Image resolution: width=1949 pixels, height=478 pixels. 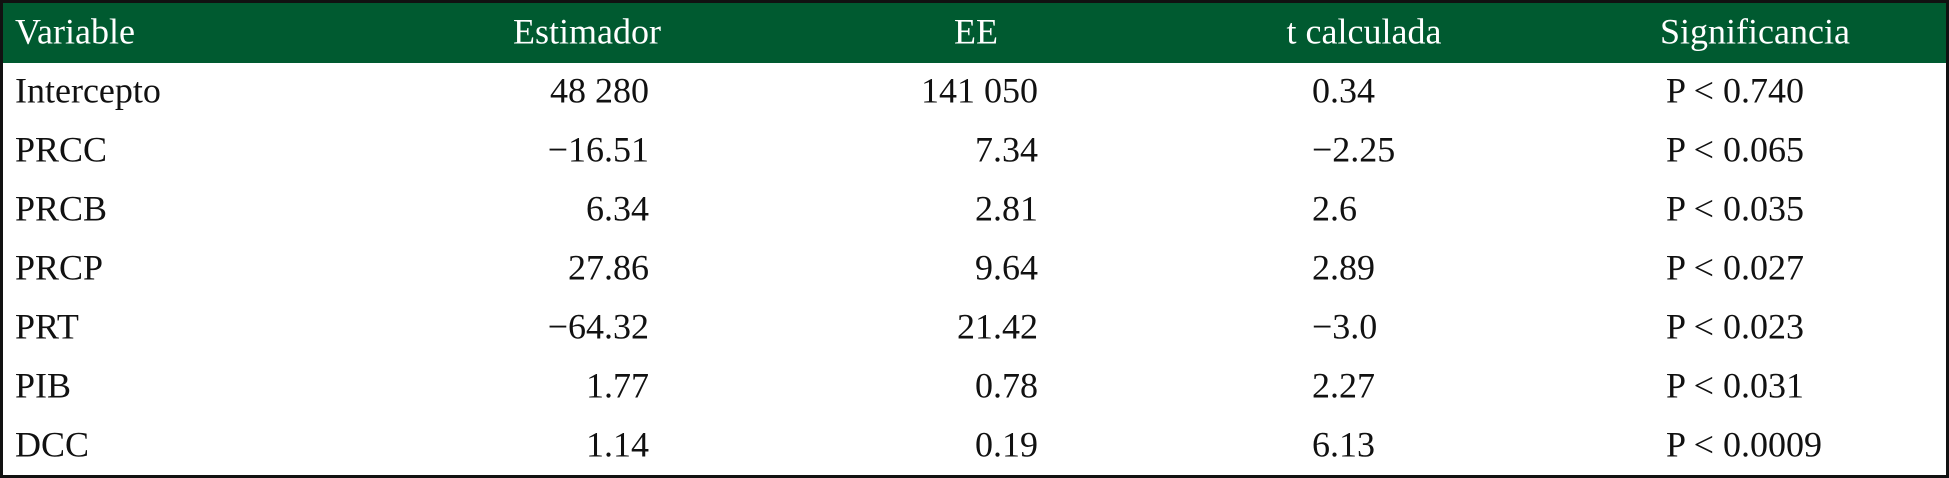 I want to click on row-label: PRT, so click(x=47, y=326).